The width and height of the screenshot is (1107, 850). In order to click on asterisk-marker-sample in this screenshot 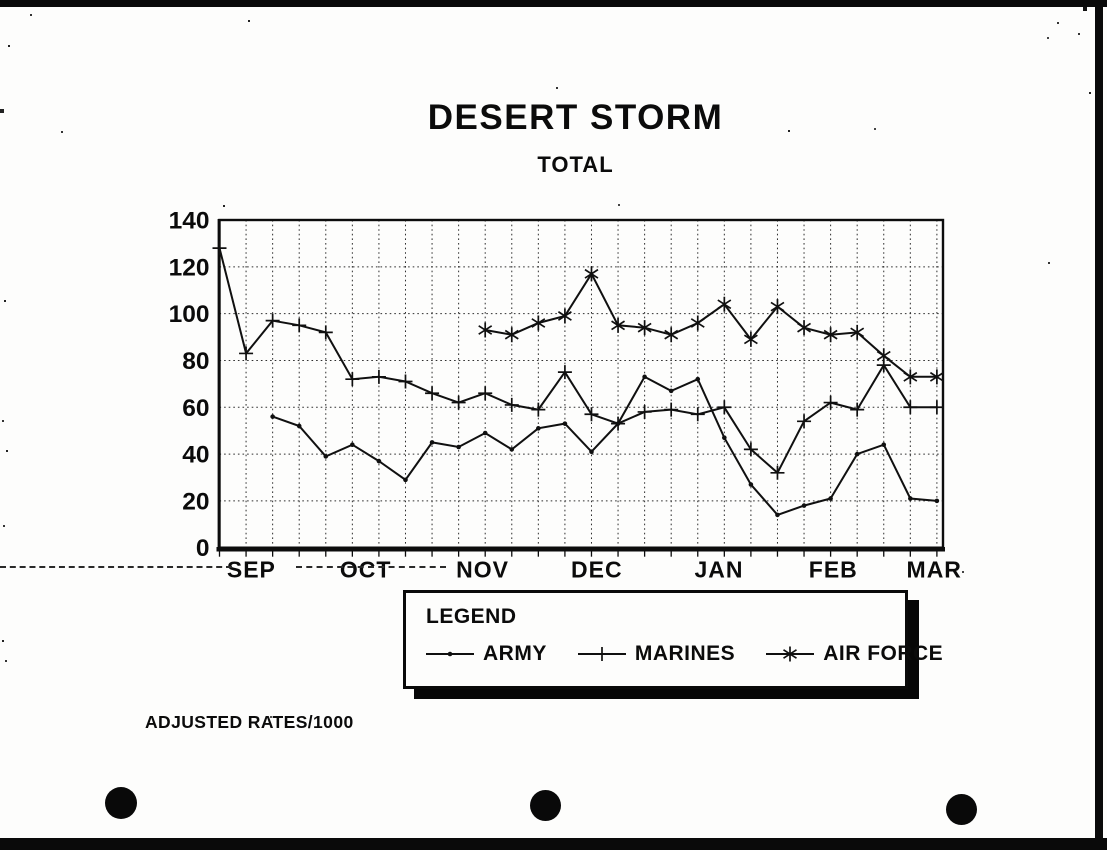, I will do `click(790, 654)`.